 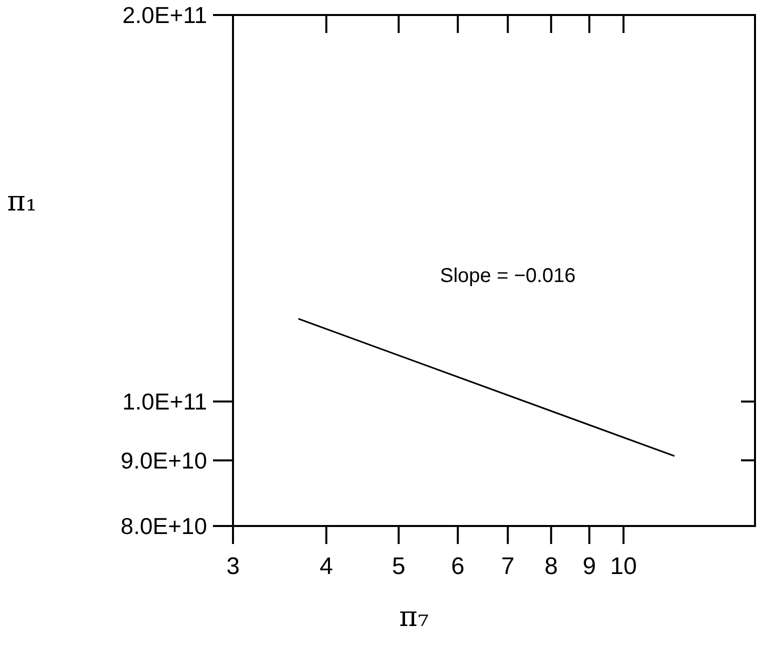 I want to click on x-tick-label: 4, so click(x=326, y=566).